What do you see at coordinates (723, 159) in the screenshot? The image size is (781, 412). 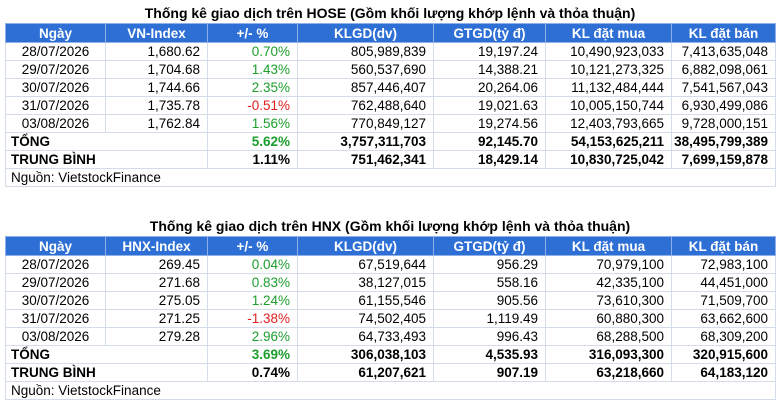 I see `average-sell: 7,699,159,878` at bounding box center [723, 159].